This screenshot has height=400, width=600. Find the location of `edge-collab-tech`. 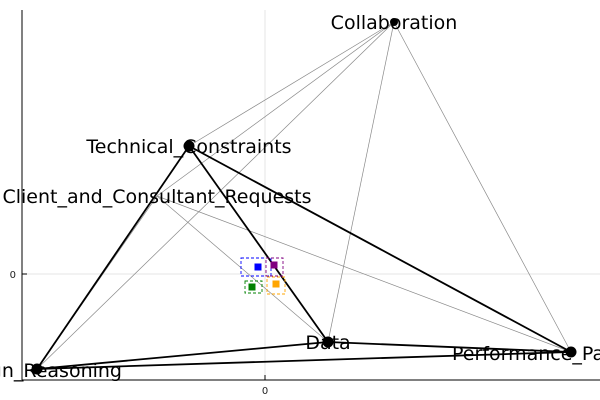

edge-collab-tech is located at coordinates (291, 84).